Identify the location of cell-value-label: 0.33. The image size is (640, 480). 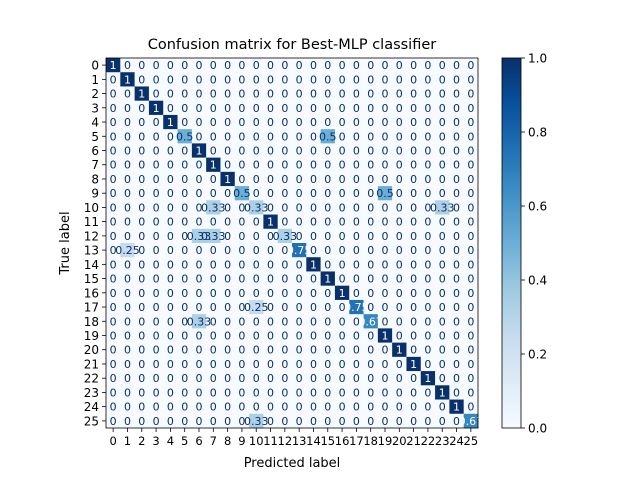
(213, 207).